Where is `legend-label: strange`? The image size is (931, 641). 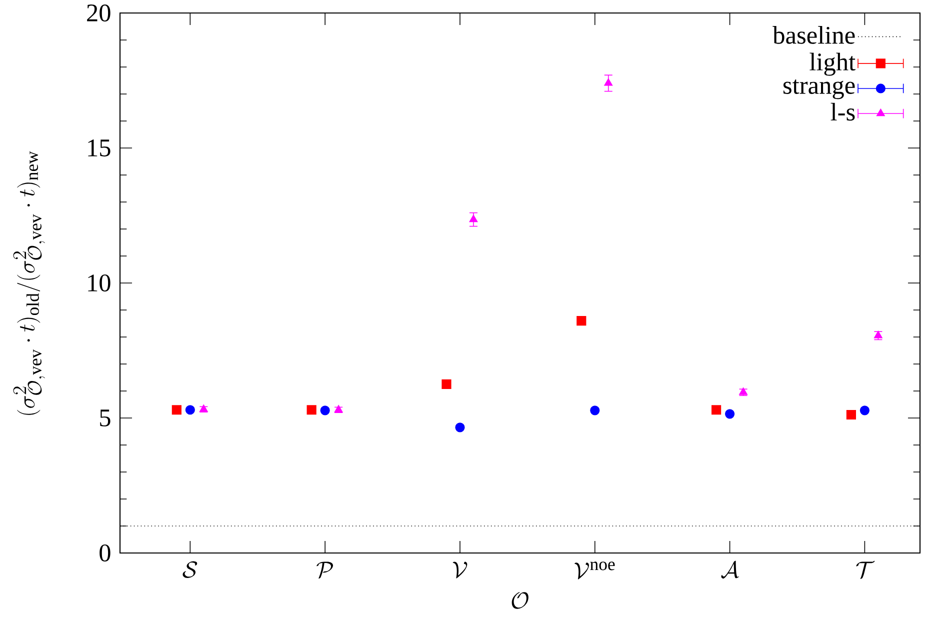 legend-label: strange is located at coordinates (819, 89).